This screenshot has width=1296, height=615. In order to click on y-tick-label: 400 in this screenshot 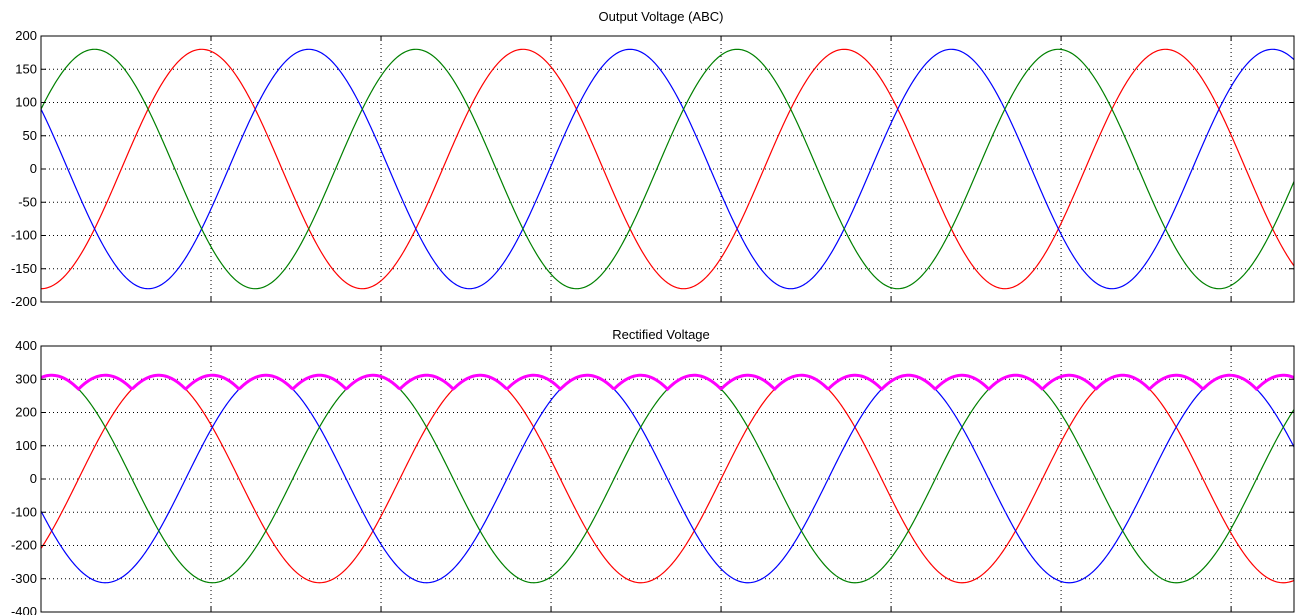, I will do `click(26, 345)`.